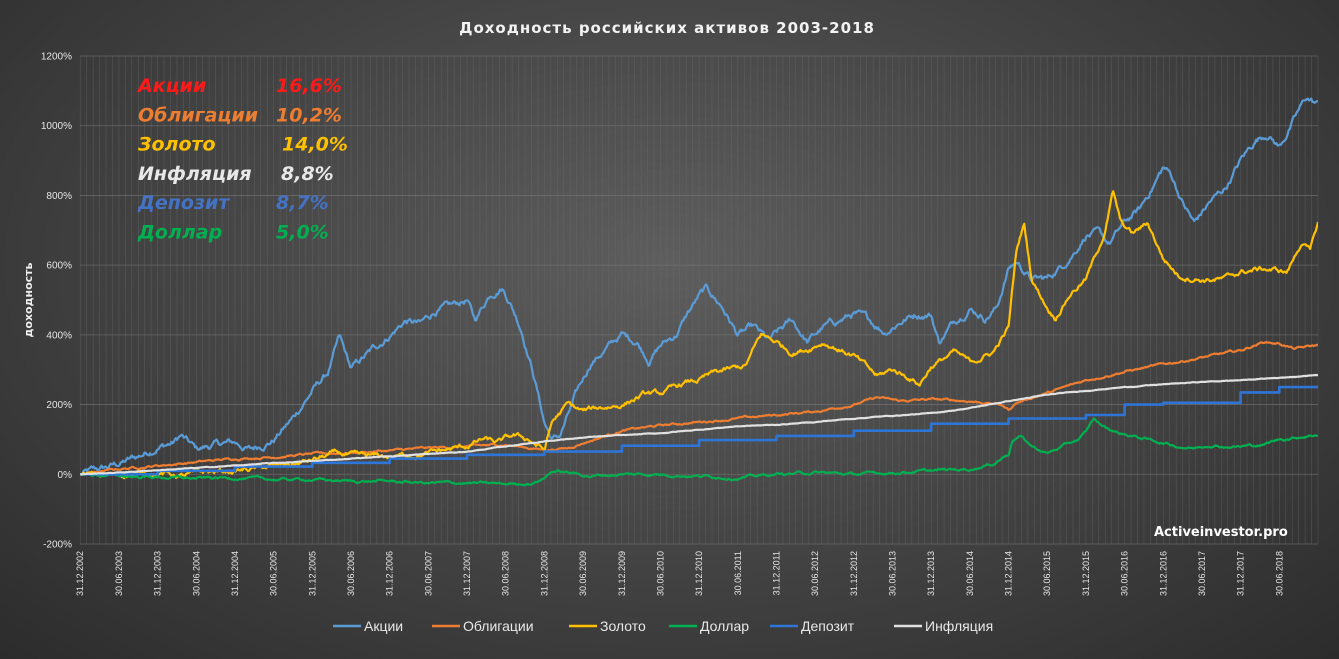 The height and width of the screenshot is (659, 1339). Describe the element at coordinates (119, 573) in the screenshot. I see `x-tick-label: 30.06.2003` at that location.